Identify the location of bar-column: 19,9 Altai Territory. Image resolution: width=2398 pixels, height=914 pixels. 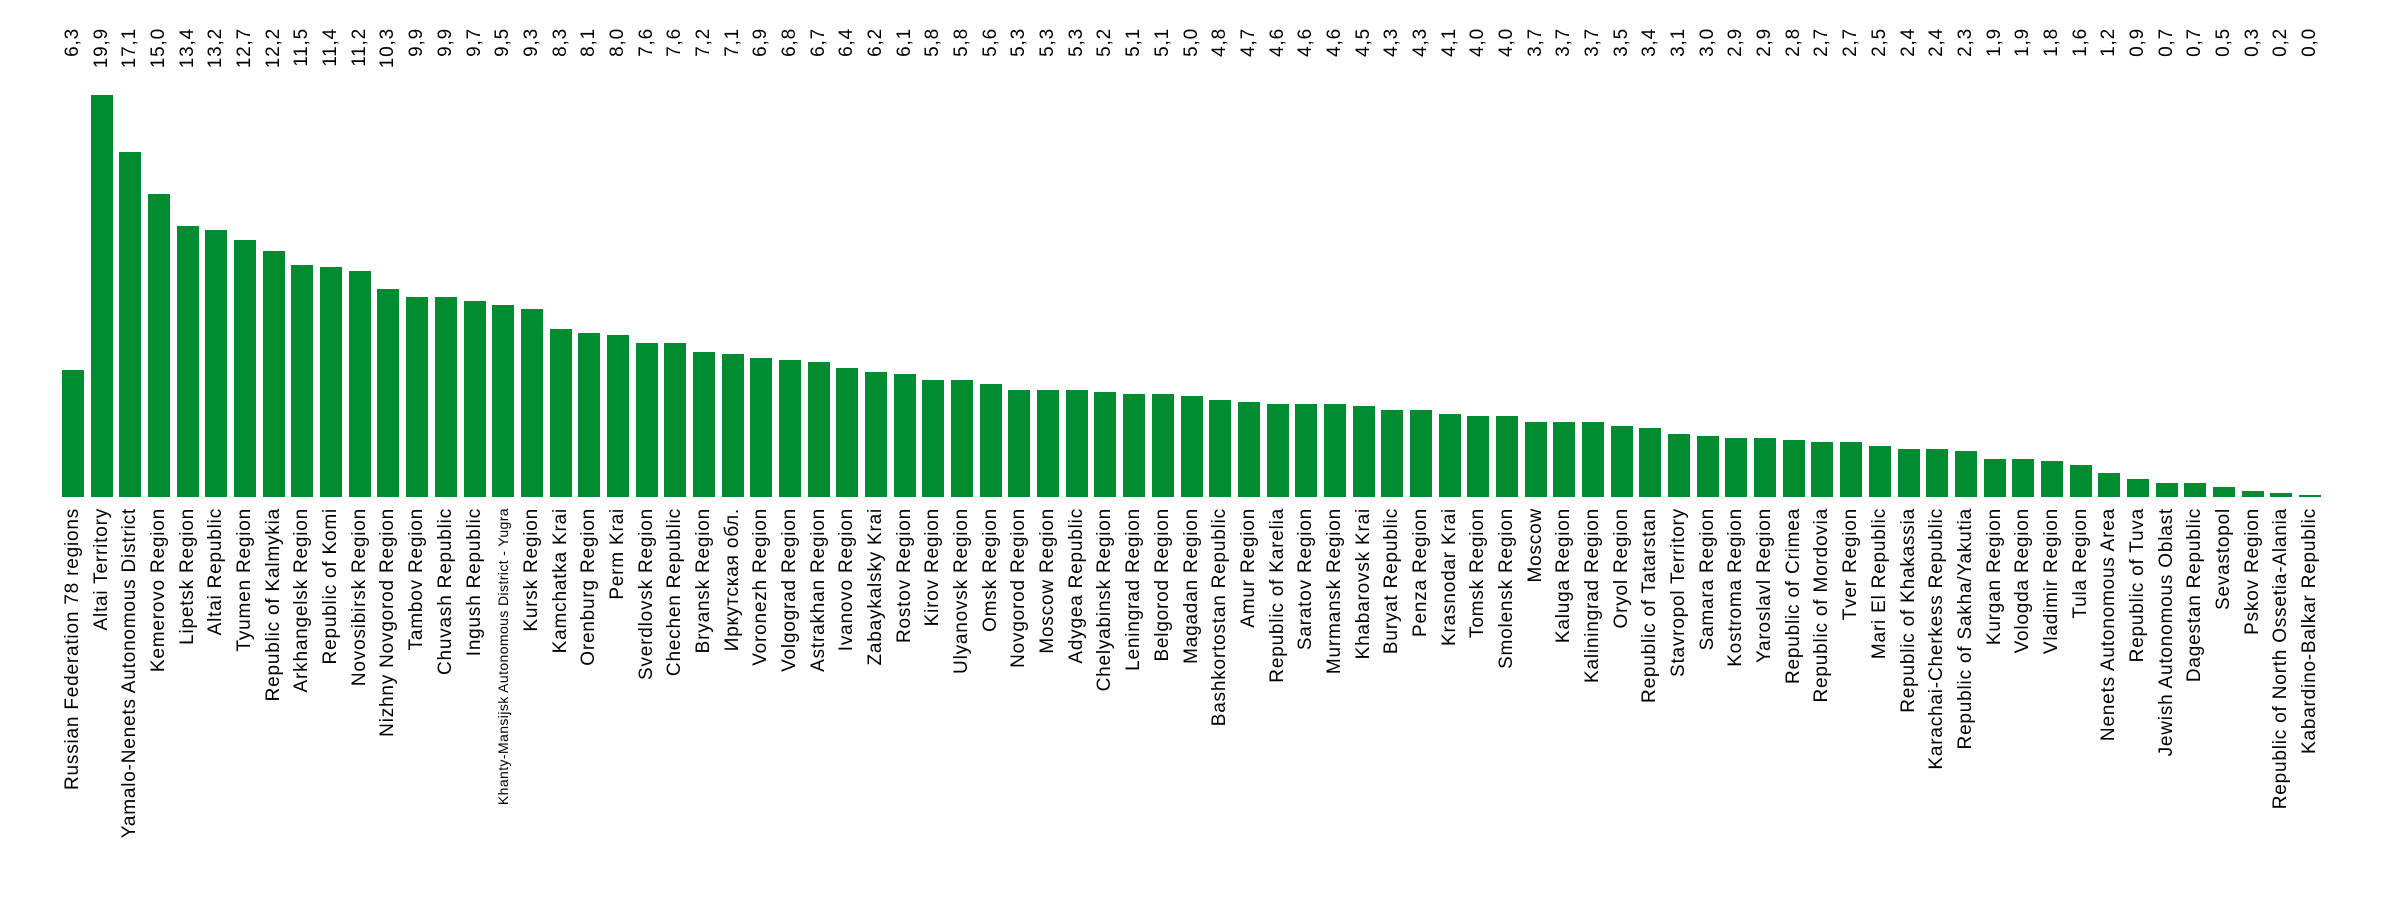
(101, 457).